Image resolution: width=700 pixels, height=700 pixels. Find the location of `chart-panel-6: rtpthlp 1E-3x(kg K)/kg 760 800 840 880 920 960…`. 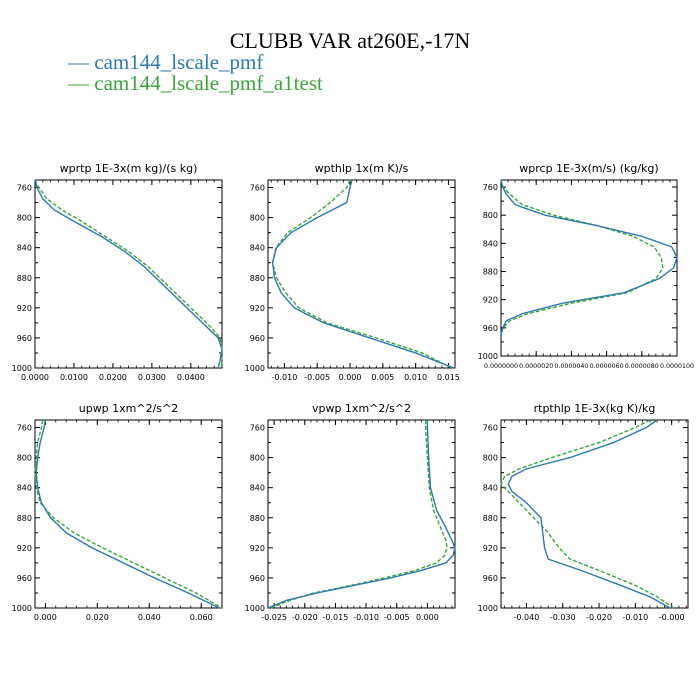

chart-panel-6: rtpthlp 1E-3x(kg K)/kg 760 800 840 880 920 960… is located at coordinates (583, 512).